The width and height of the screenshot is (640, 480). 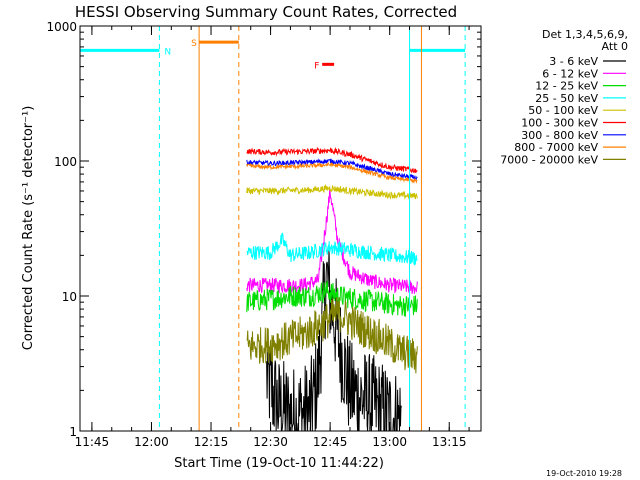 What do you see at coordinates (151, 442) in the screenshot?
I see `x-tick-label: 12:00` at bounding box center [151, 442].